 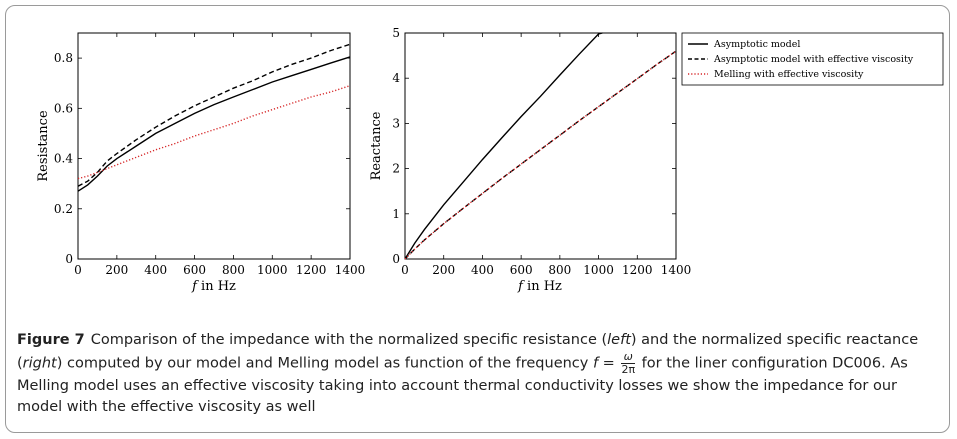 I want to click on legend-entry: Melling with effective viscosity, so click(x=789, y=74).